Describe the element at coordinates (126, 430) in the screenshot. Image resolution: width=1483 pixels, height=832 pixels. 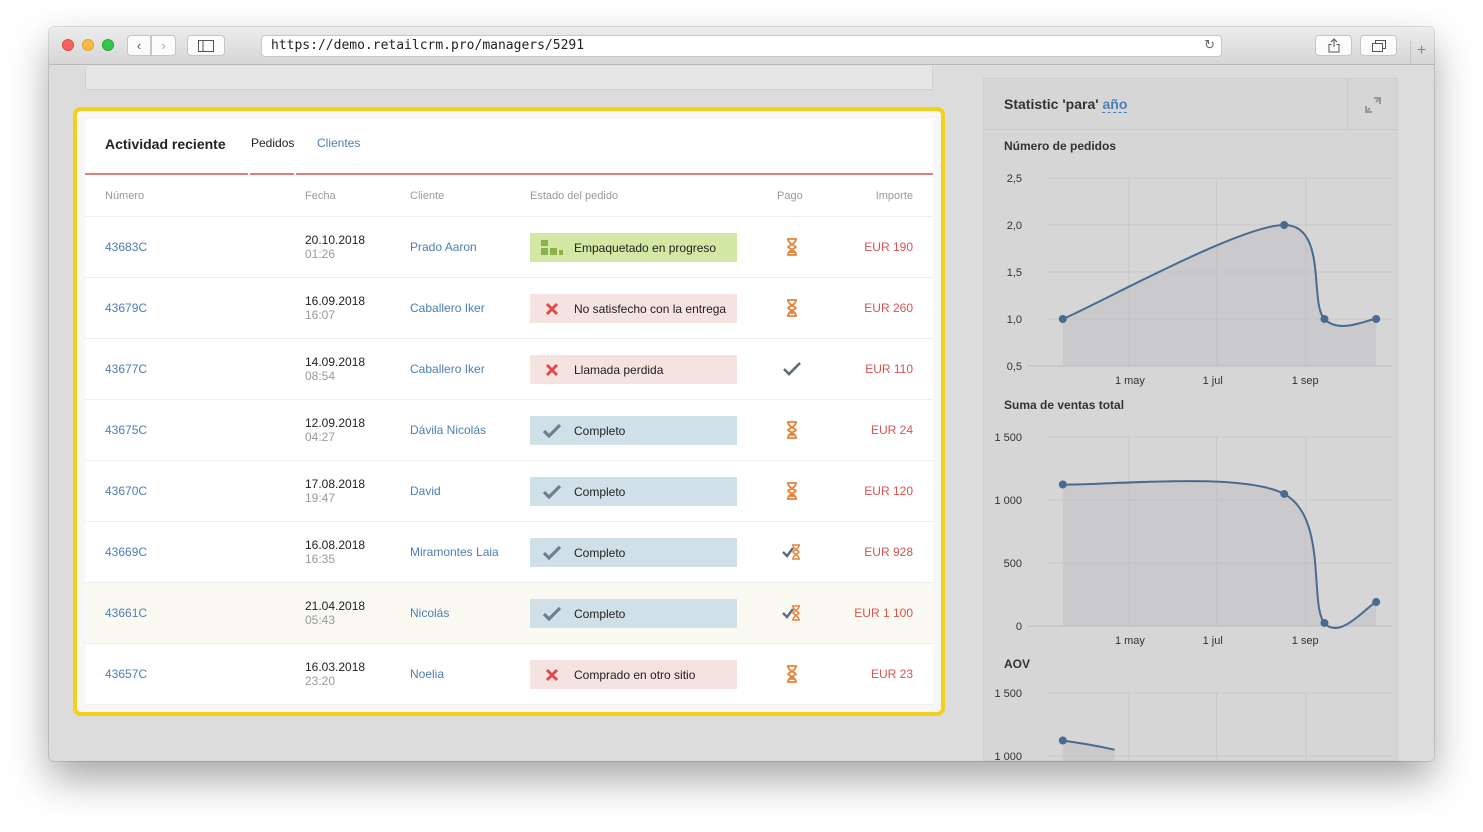
I see `order-number-link: 43675C` at that location.